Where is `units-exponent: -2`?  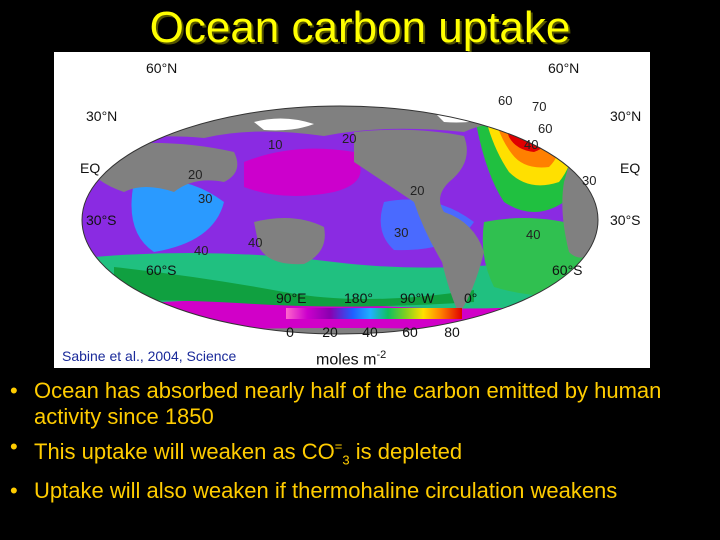
units-exponent: -2 is located at coordinates (381, 355).